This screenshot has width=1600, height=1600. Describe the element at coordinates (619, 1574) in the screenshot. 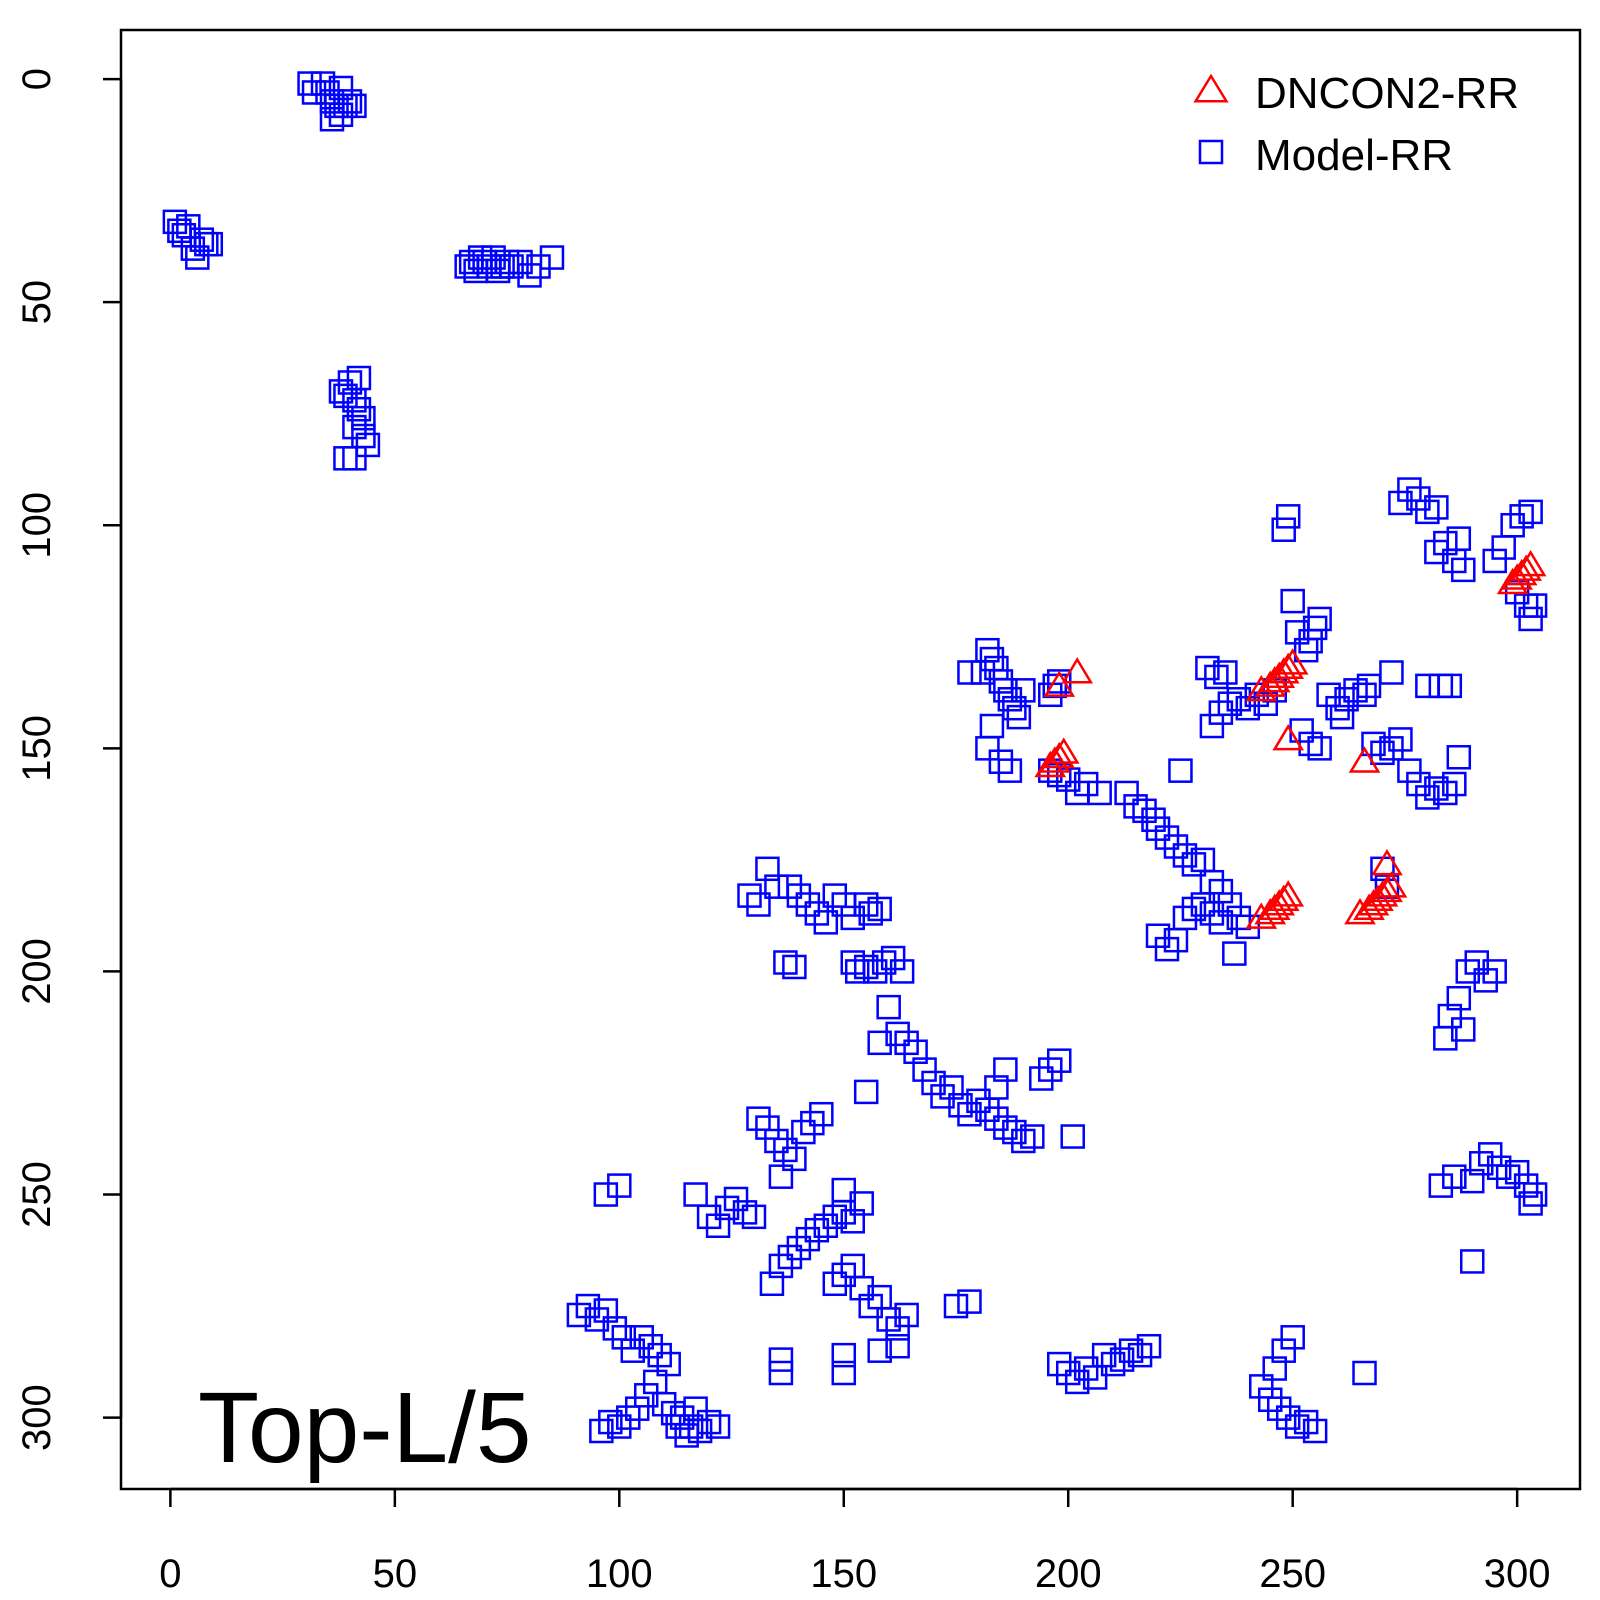

I see `x-tick-label: 100` at that location.